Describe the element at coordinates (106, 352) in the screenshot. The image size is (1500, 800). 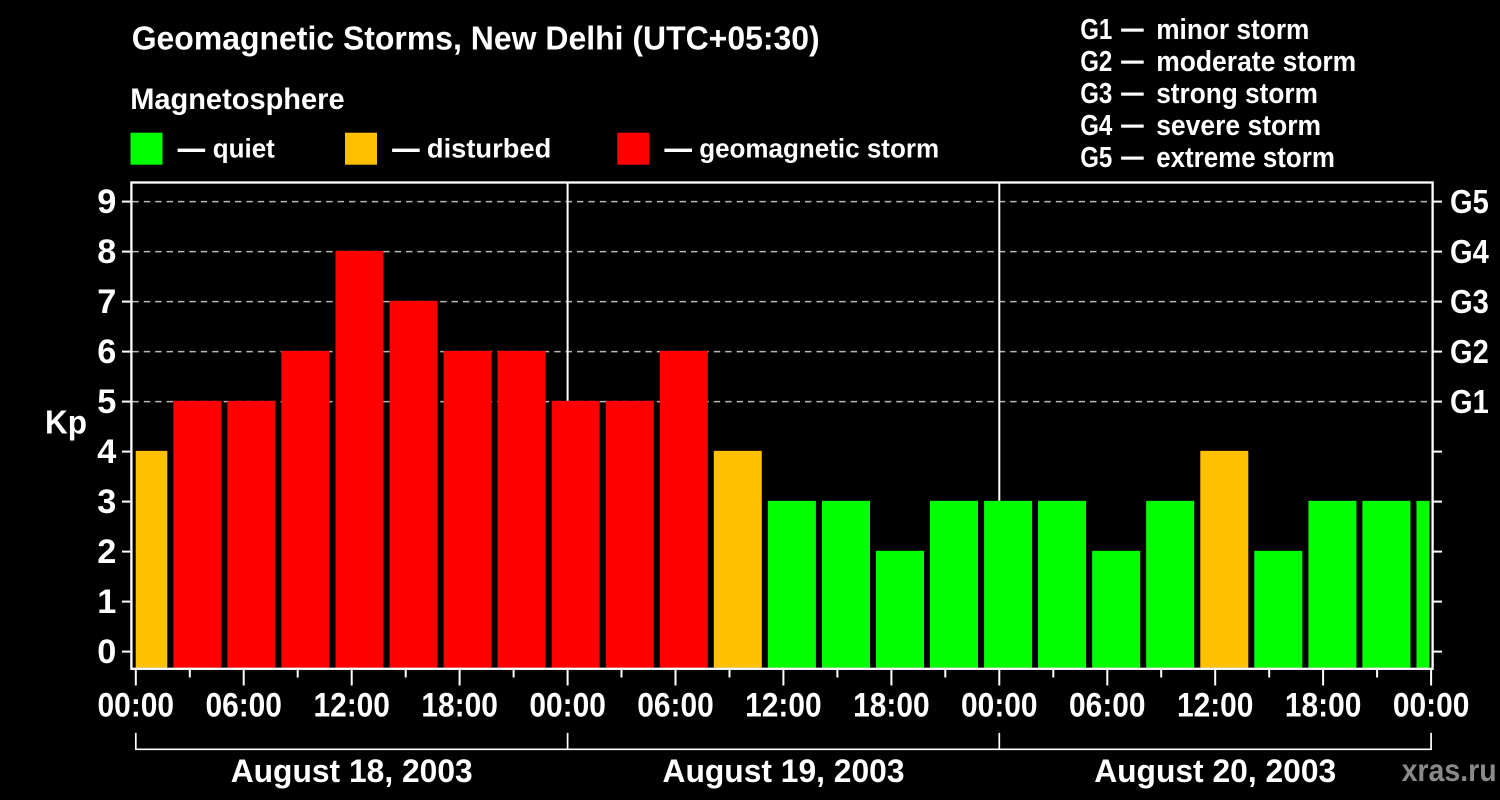
I see `svg-text: 6` at that location.